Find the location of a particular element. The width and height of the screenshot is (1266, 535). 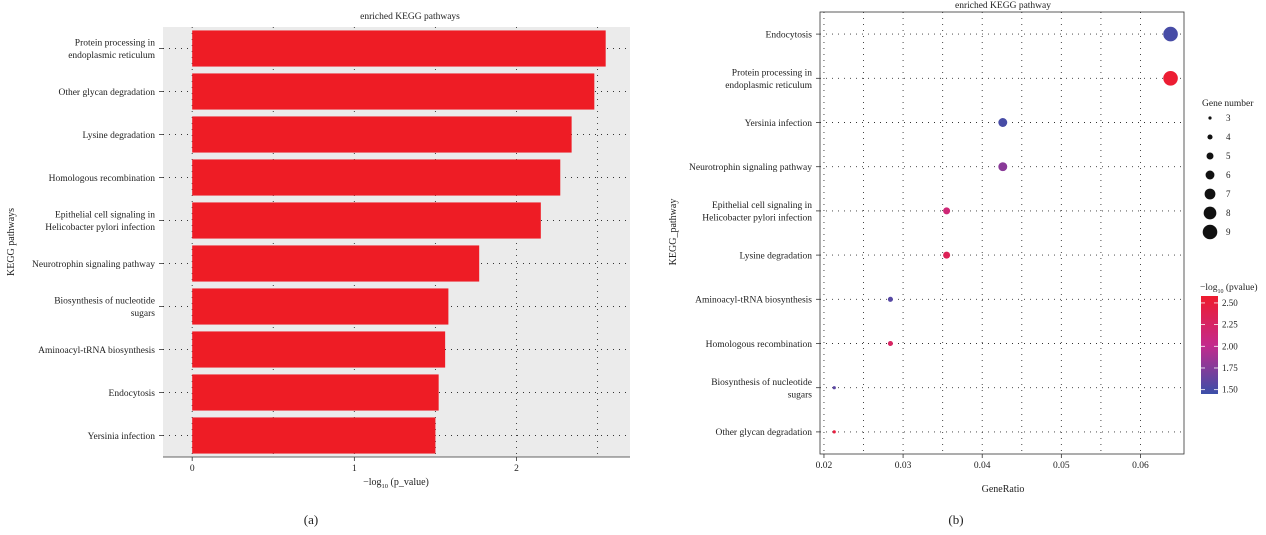

bar-category-label-line: Biosynthesis of nucleotide is located at coordinates (104, 301).